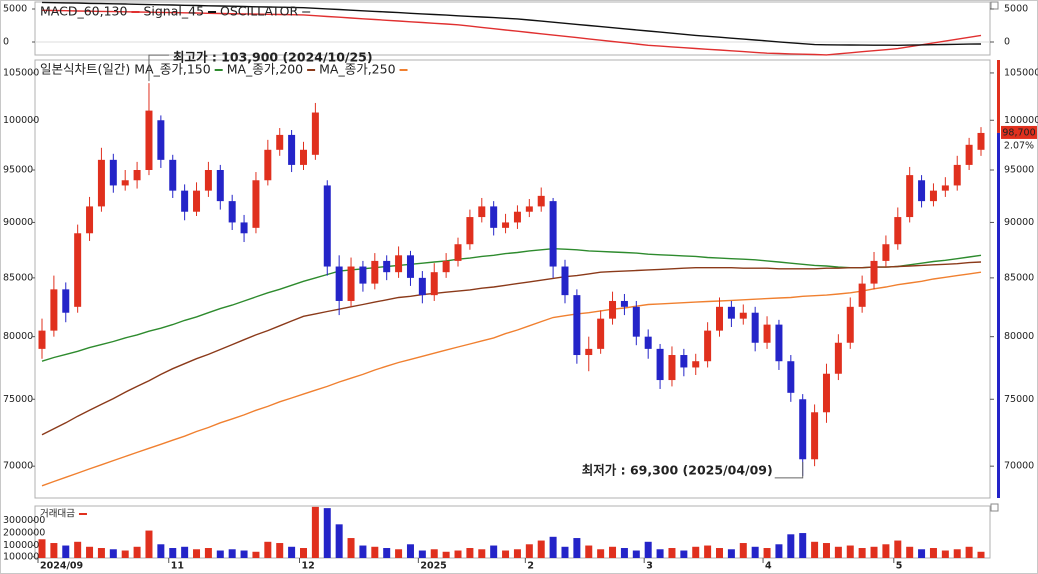  What do you see at coordinates (18, 399) in the screenshot?
I see `y-tick-label: 75000` at bounding box center [18, 399].